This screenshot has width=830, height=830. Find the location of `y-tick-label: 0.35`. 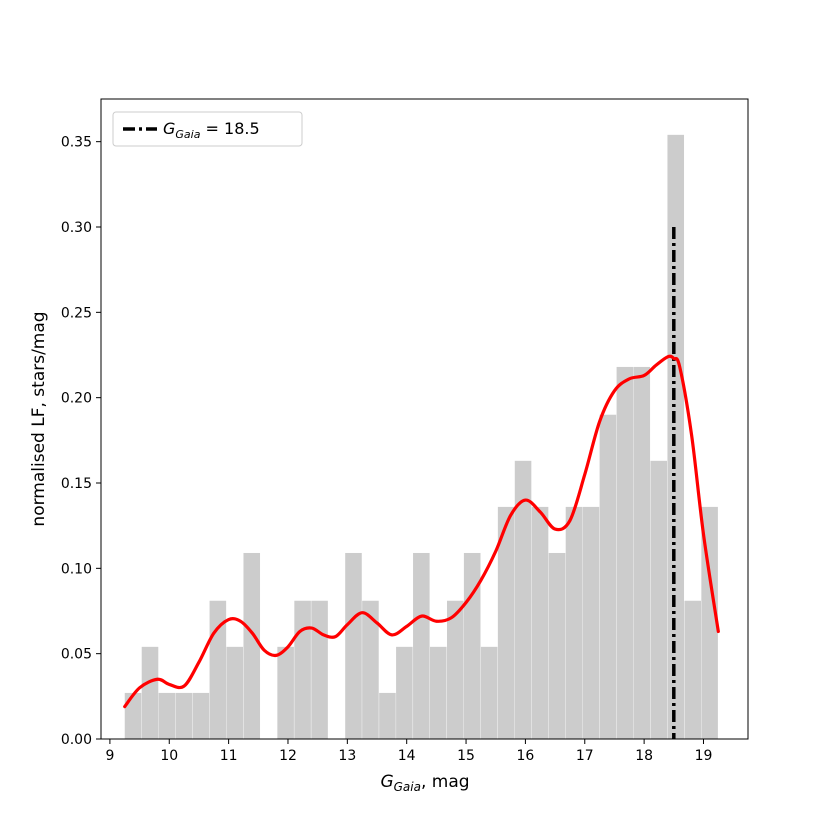

y-tick-label: 0.35 is located at coordinates (76, 143).